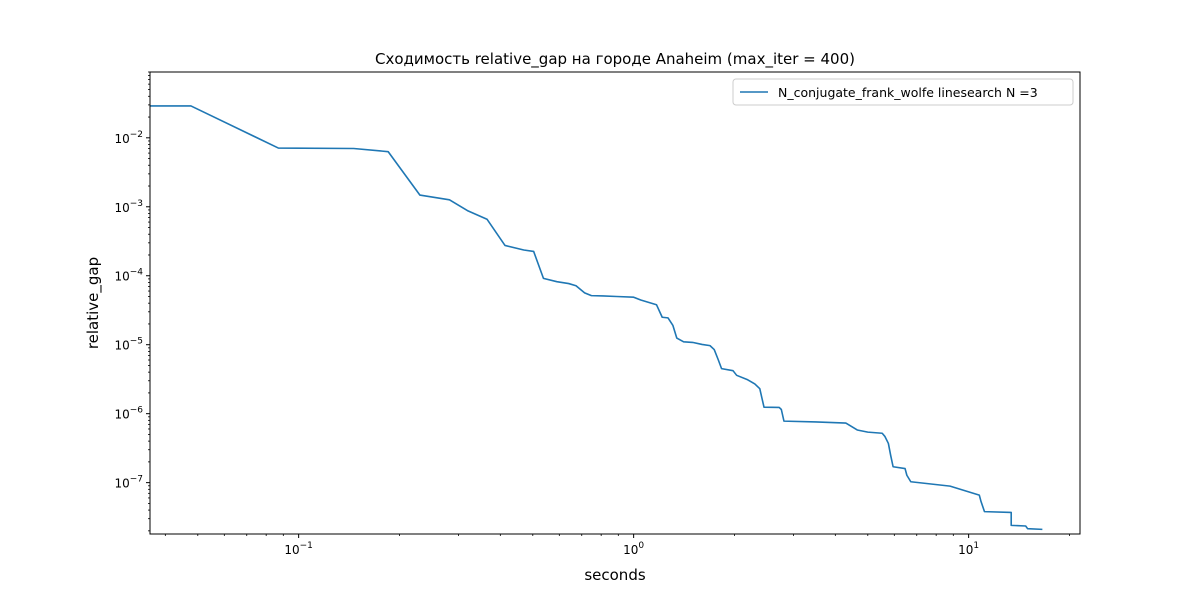 The image size is (1200, 604). What do you see at coordinates (128, 138) in the screenshot?
I see `y-tick-label: 10⁻²` at bounding box center [128, 138].